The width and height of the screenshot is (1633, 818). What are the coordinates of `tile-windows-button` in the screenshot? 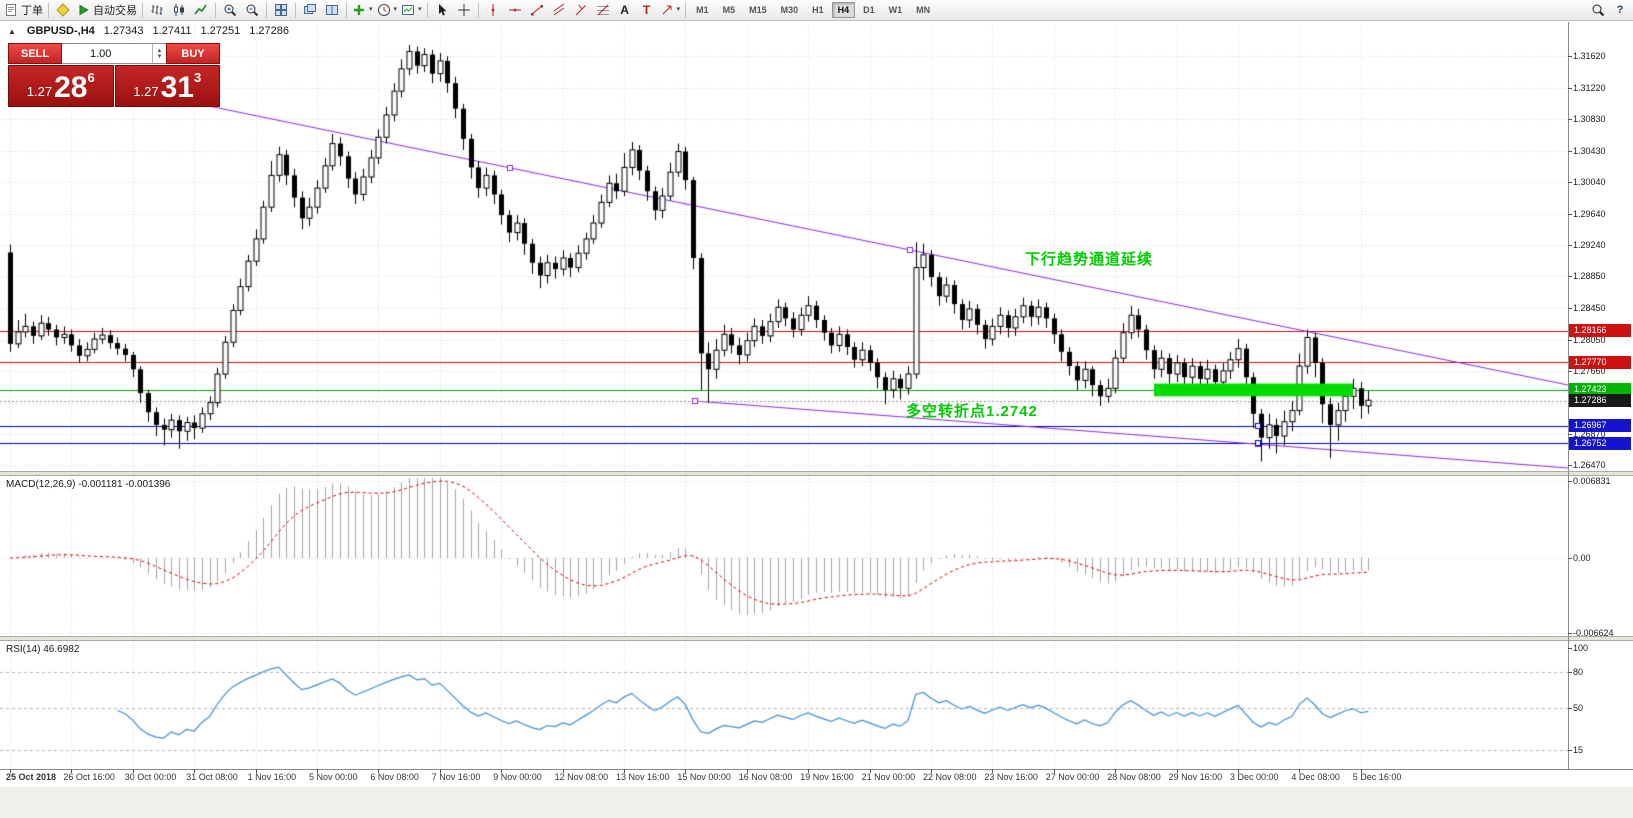 It's located at (281, 10).